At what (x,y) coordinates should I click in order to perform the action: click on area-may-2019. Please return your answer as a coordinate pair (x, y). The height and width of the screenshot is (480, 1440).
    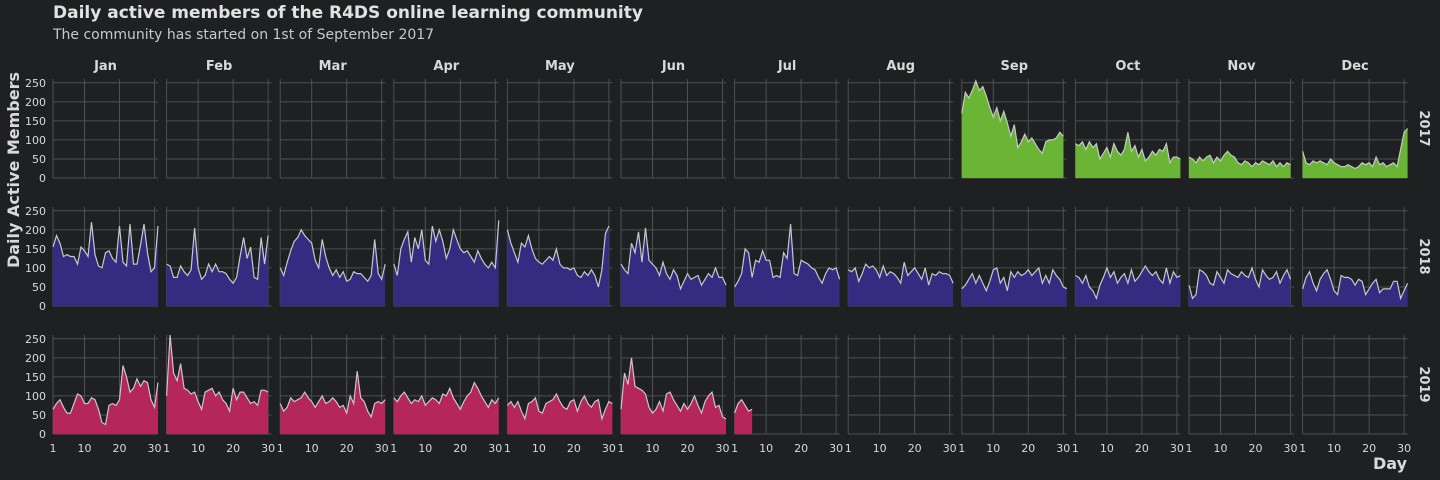
    Looking at the image, I should click on (560, 414).